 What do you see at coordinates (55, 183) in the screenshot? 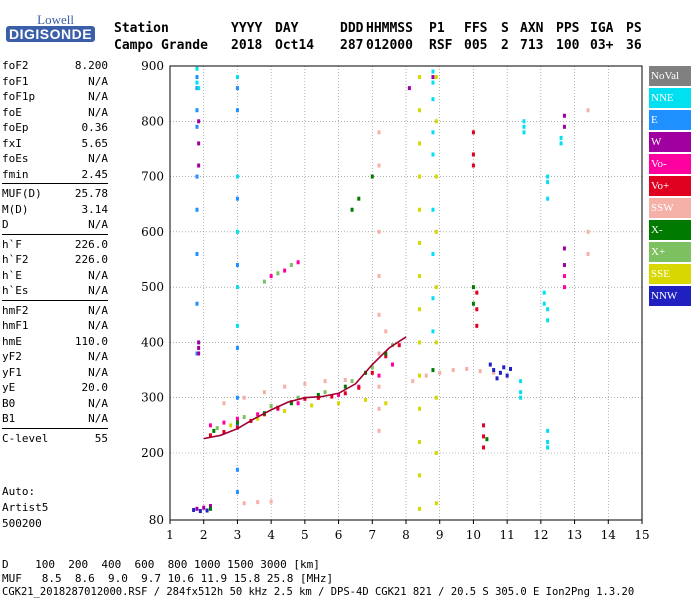
I see `separator` at bounding box center [55, 183].